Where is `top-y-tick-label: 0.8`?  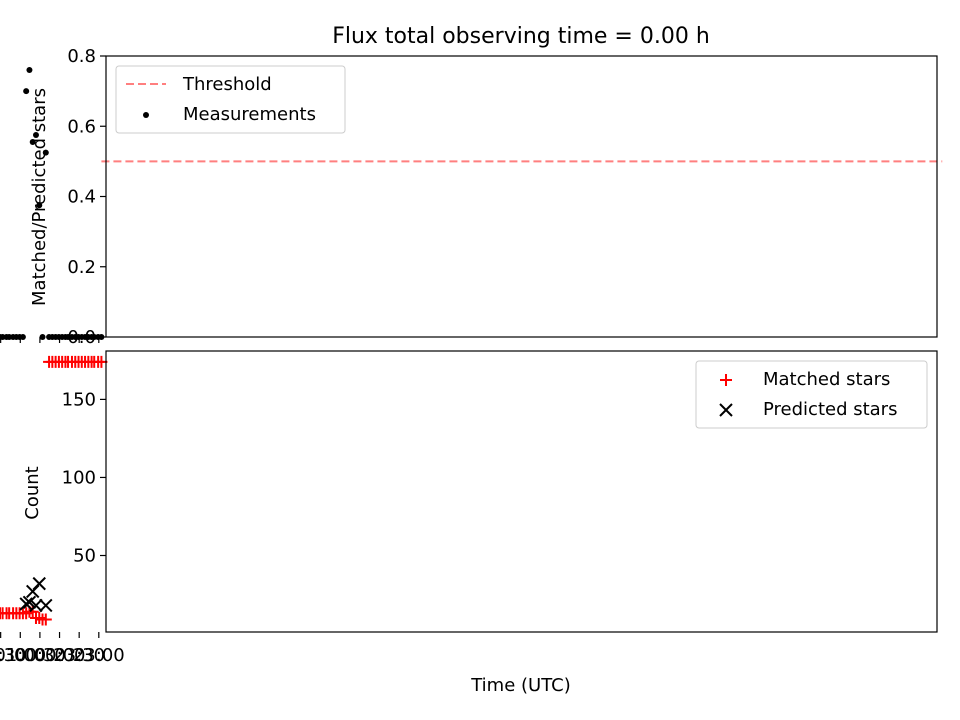
top-y-tick-label: 0.8 is located at coordinates (81, 56).